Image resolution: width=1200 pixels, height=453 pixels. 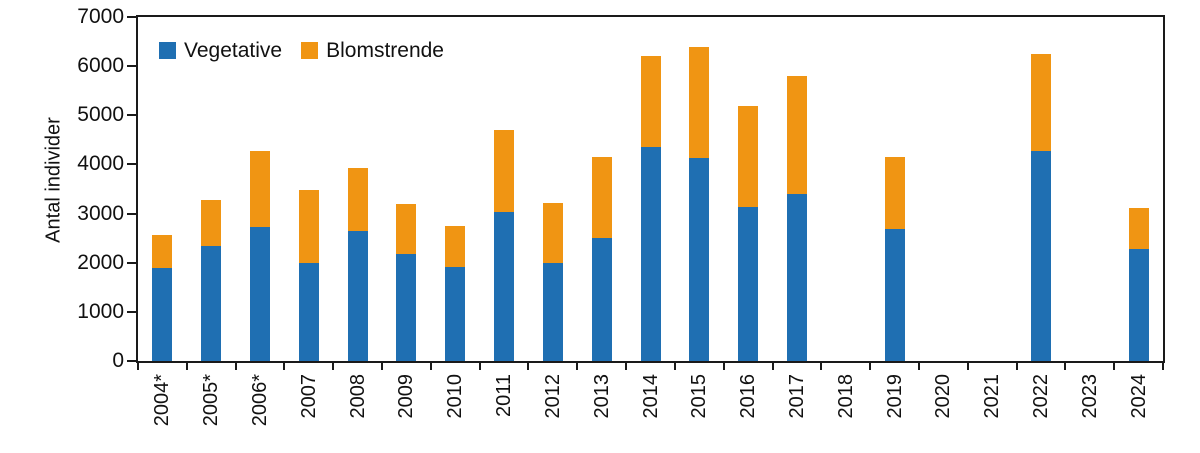 I want to click on x-axis-tick-label: 2018, so click(x=845, y=396).